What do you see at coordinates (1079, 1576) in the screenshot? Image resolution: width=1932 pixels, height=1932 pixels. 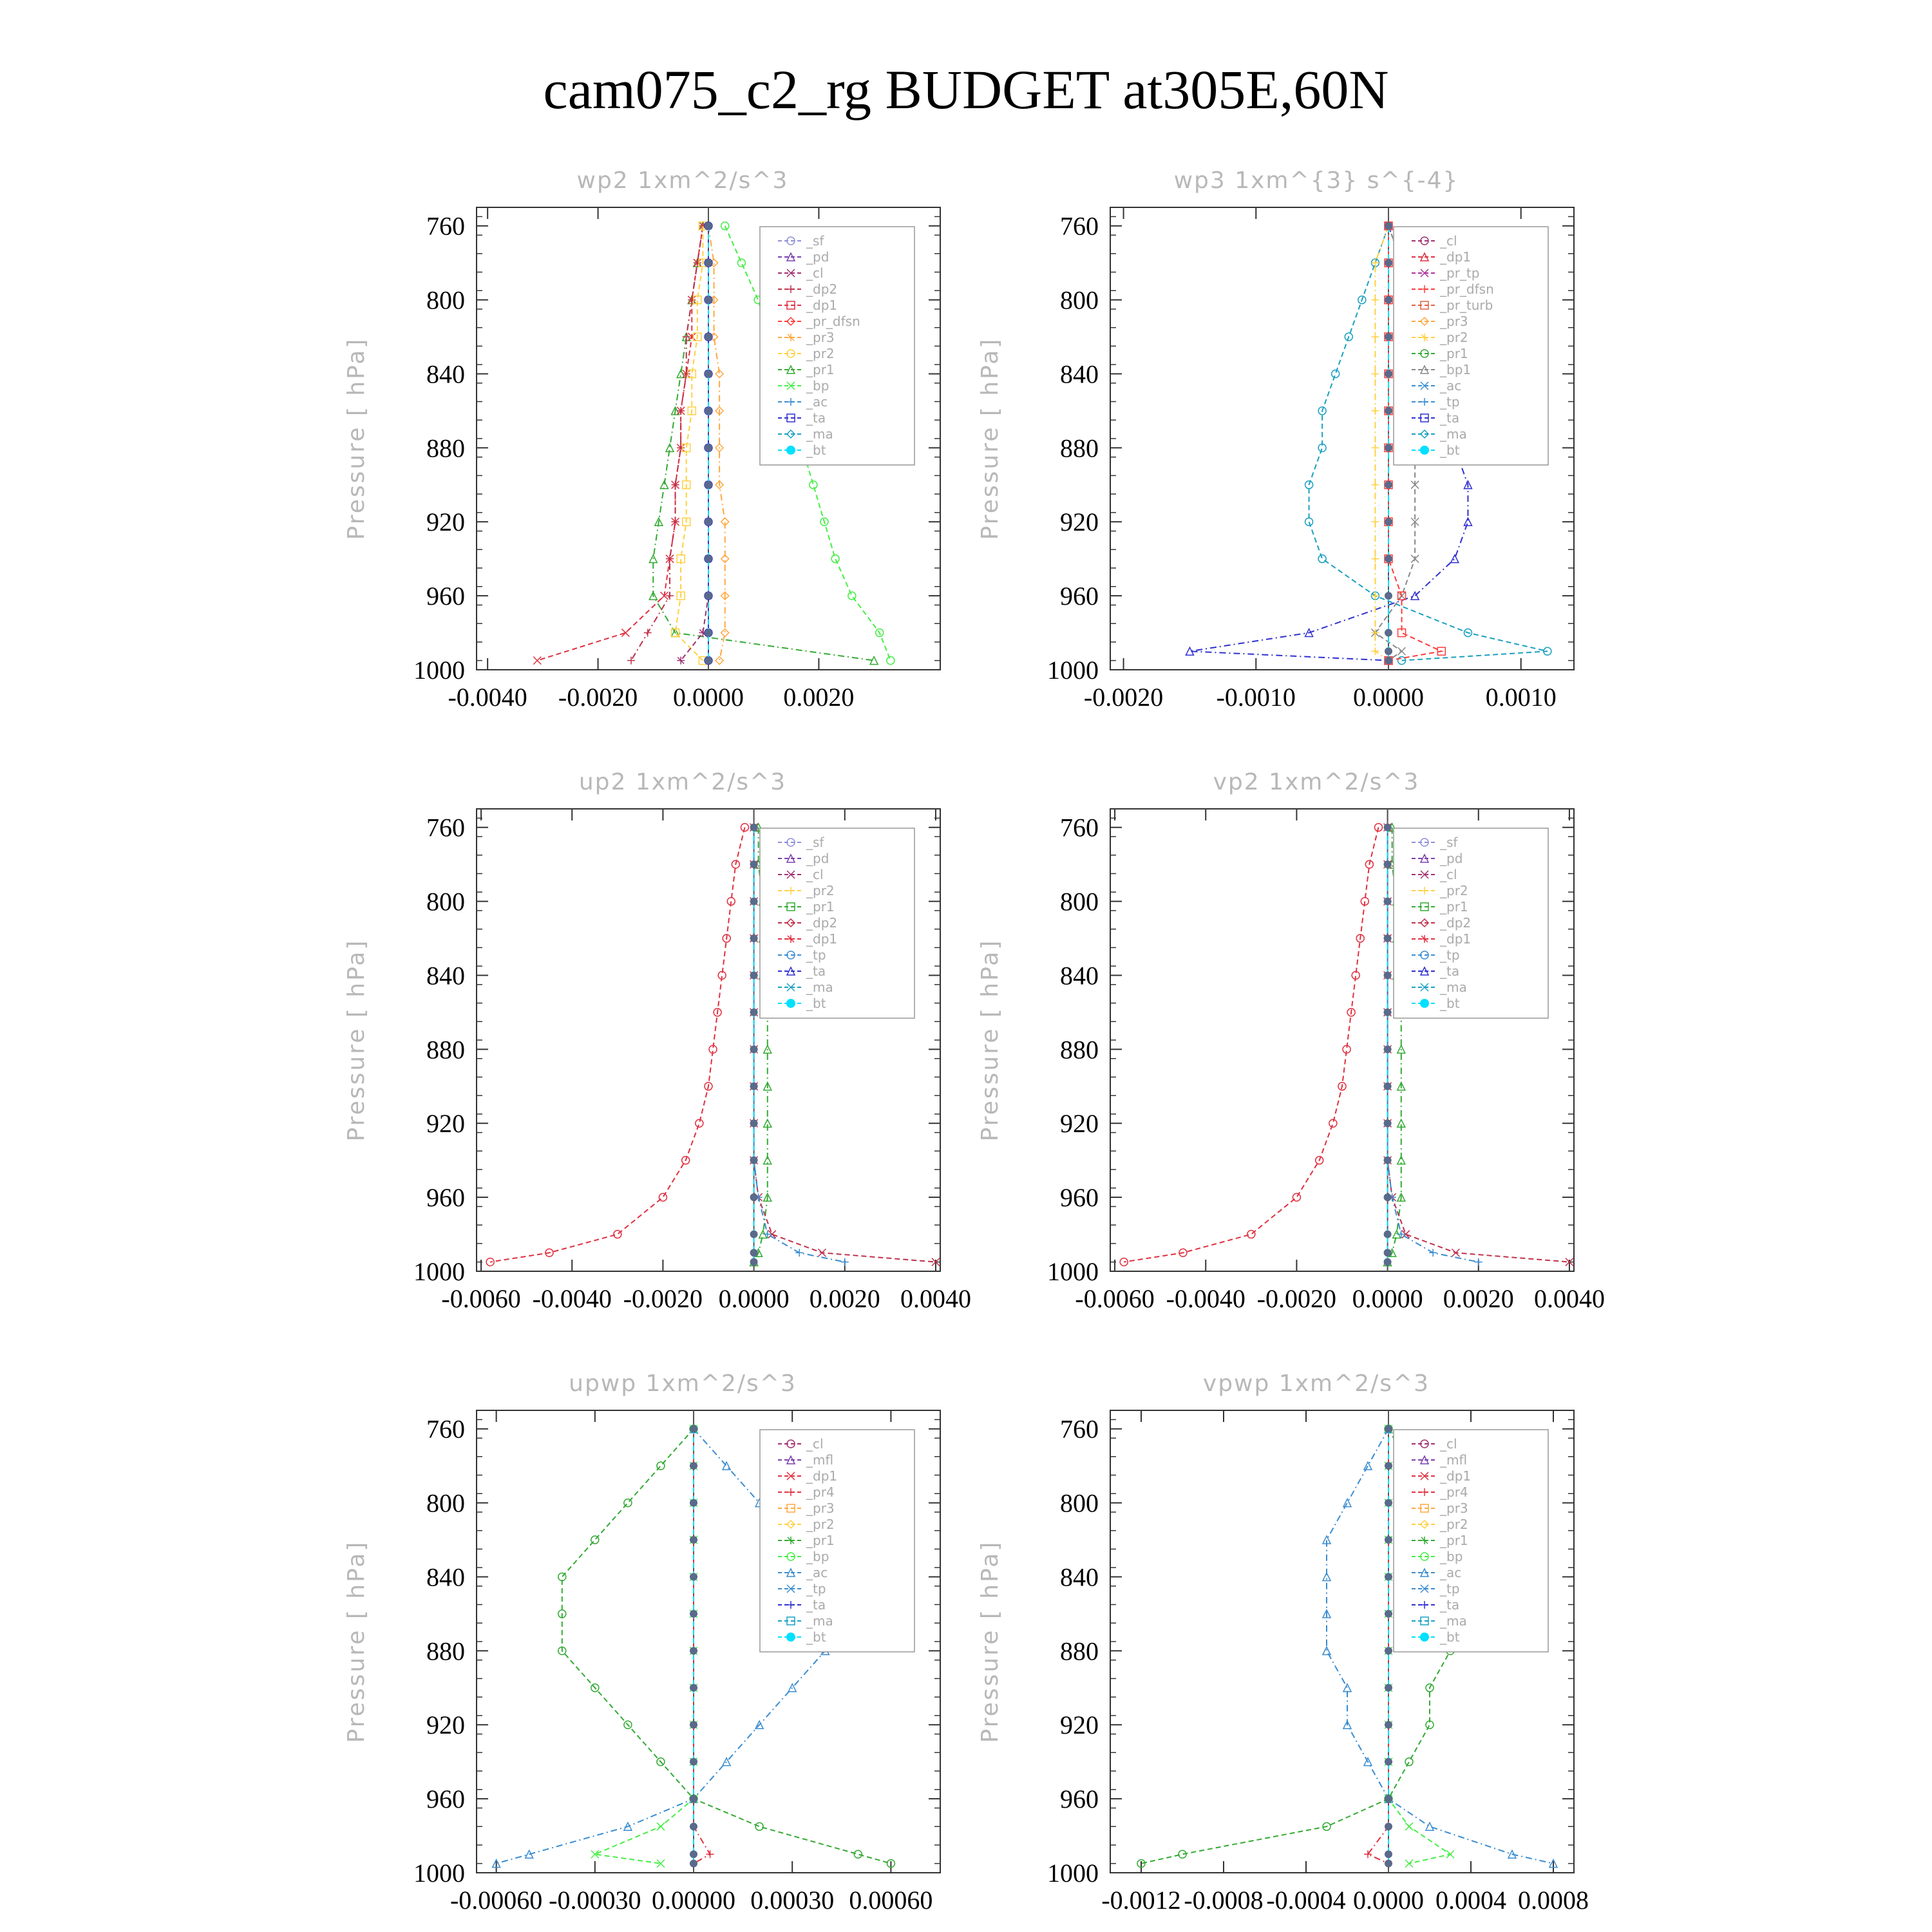 I see `y-tick-label: 840` at bounding box center [1079, 1576].